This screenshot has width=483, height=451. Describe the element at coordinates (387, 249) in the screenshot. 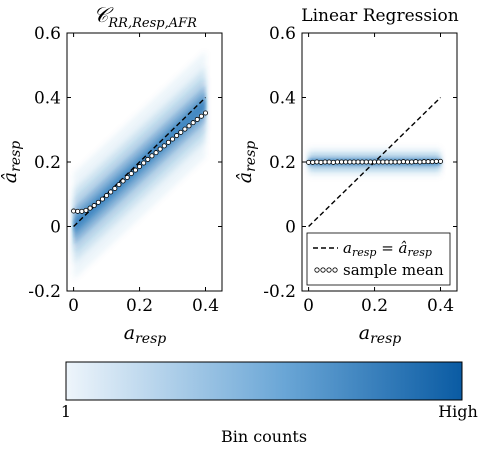

I see `legend-entry-identity: aresp = âresp` at that location.